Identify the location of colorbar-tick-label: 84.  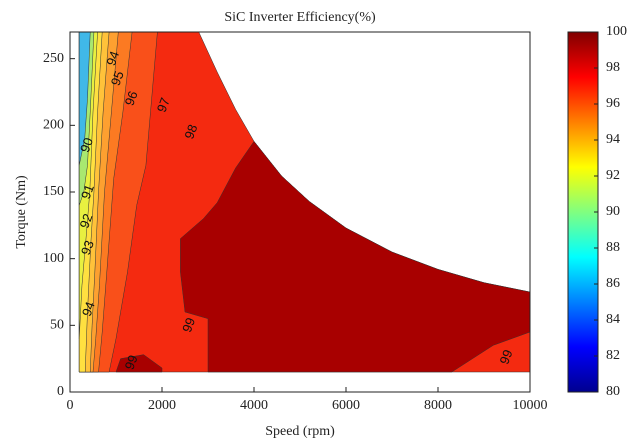
(613, 319).